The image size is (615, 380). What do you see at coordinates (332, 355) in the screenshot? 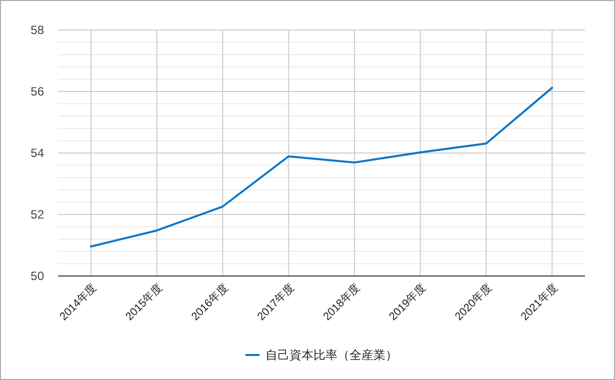
I see `legend-label: 自己資本比率（全産業）` at bounding box center [332, 355].